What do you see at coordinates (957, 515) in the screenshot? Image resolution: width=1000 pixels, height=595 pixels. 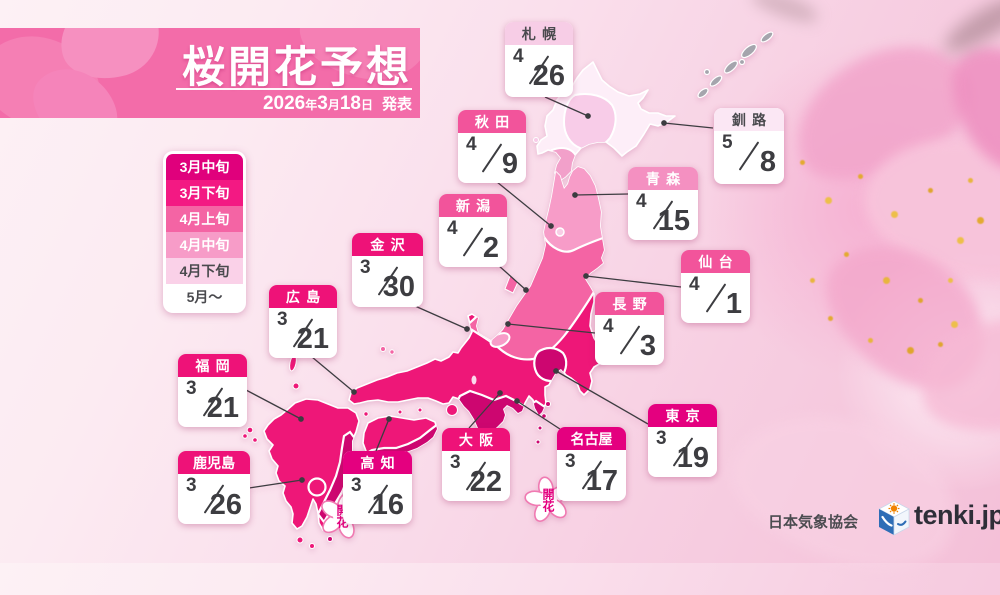 I see `brand-name: tenki.jp` at bounding box center [957, 515].